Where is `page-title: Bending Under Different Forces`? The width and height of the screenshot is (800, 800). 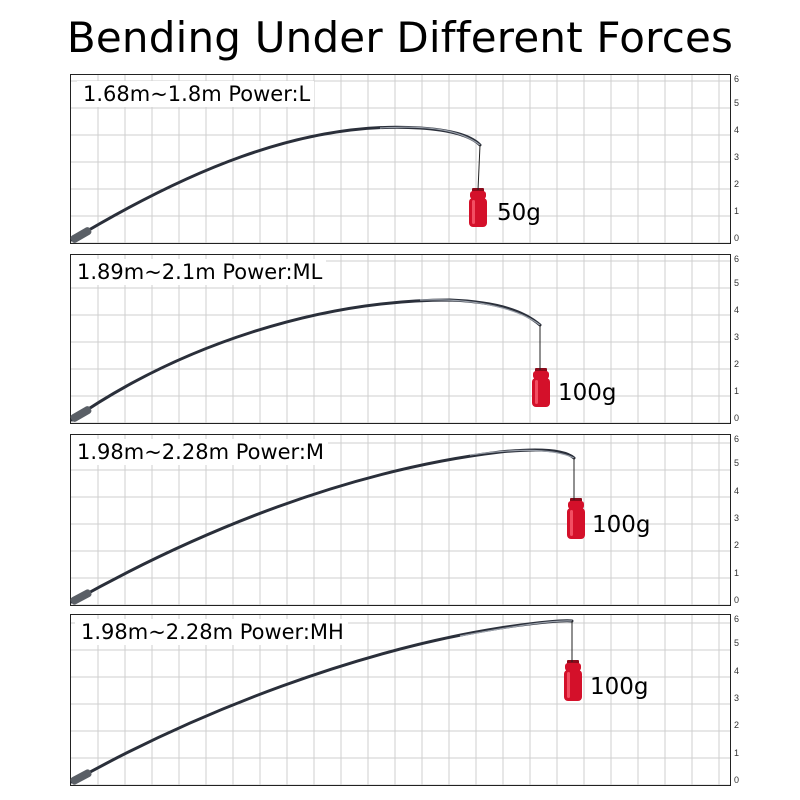 page-title: Bending Under Different Forces is located at coordinates (400, 37).